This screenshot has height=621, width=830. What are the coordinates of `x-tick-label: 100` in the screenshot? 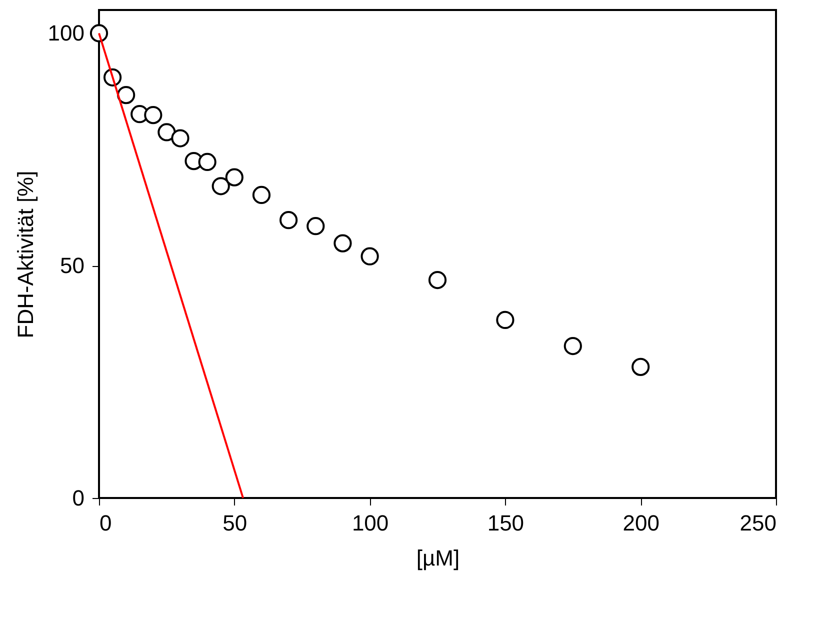 It's located at (370, 523).